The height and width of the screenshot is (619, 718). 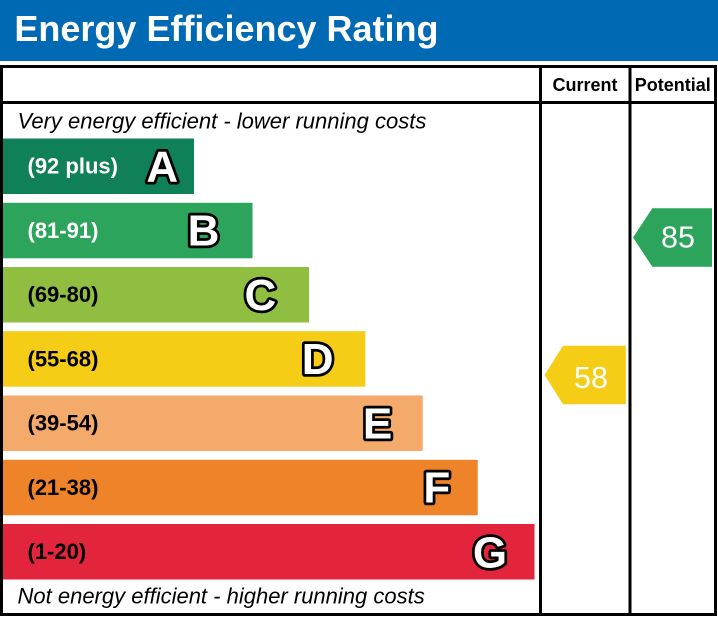 What do you see at coordinates (63, 294) in the screenshot?
I see `svg-text: (69-80)` at bounding box center [63, 294].